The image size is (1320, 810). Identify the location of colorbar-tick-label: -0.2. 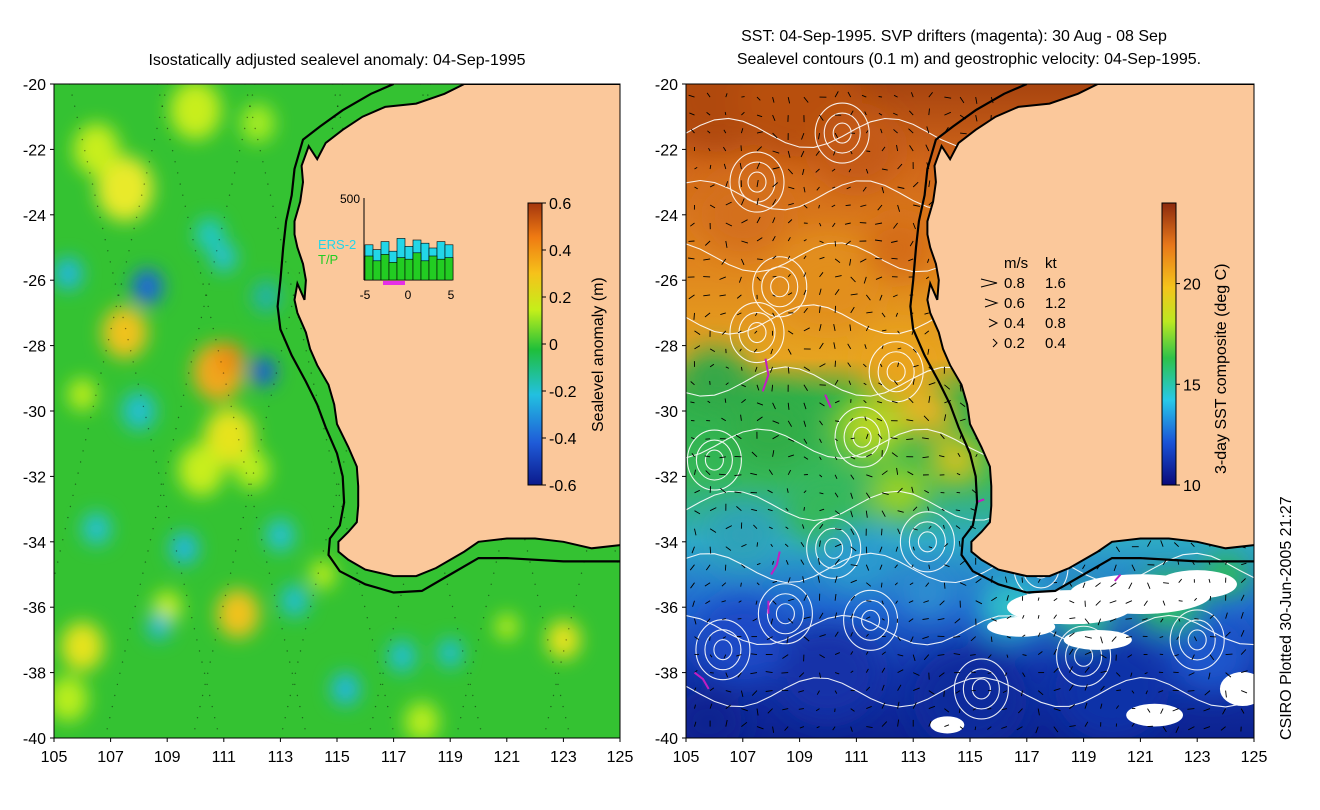
(563, 392).